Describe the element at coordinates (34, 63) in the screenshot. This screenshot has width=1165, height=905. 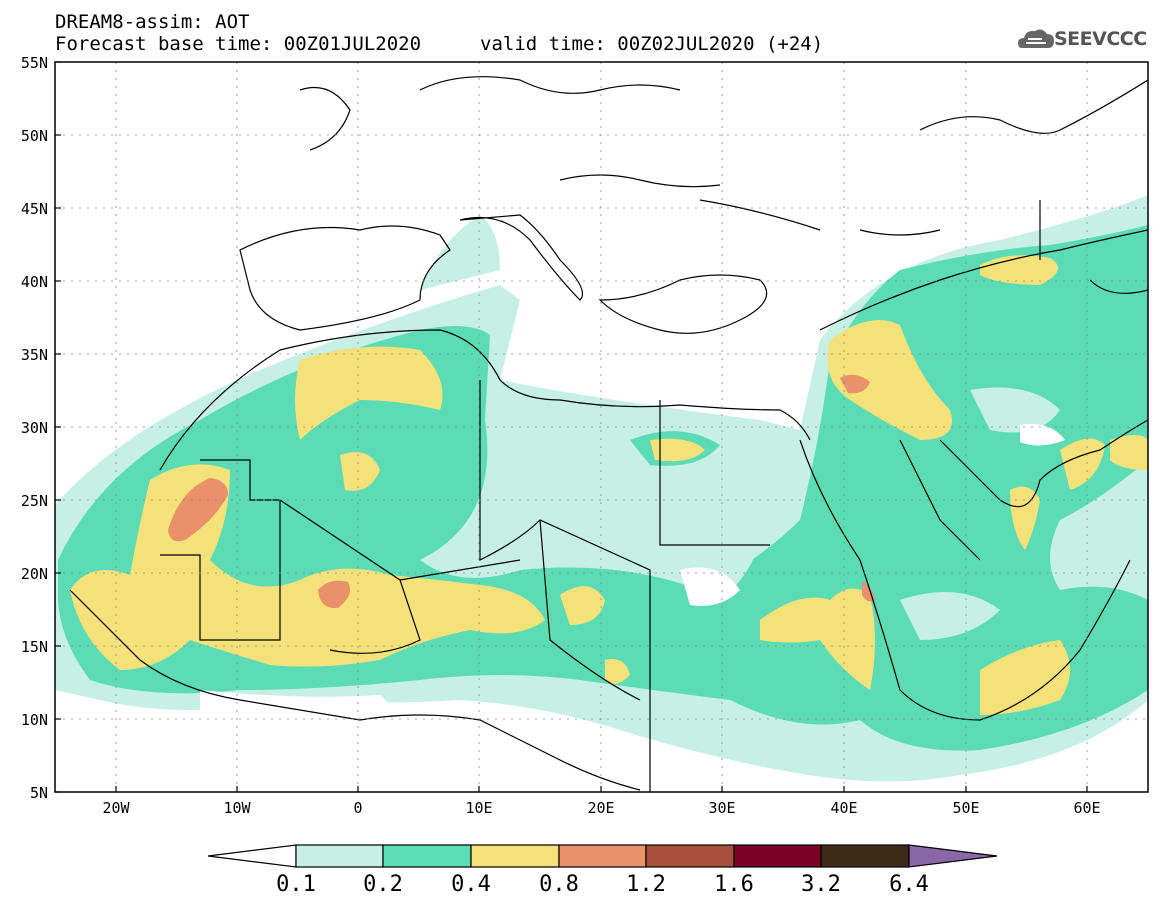
I see `lat-label: 55N` at that location.